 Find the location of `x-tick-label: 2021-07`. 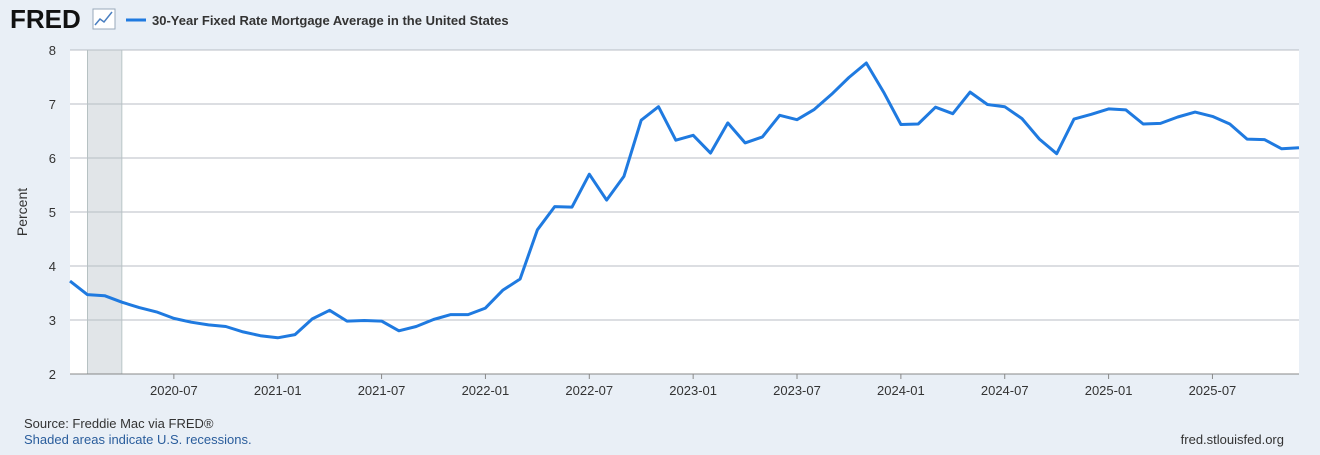

x-tick-label: 2021-07 is located at coordinates (382, 390).